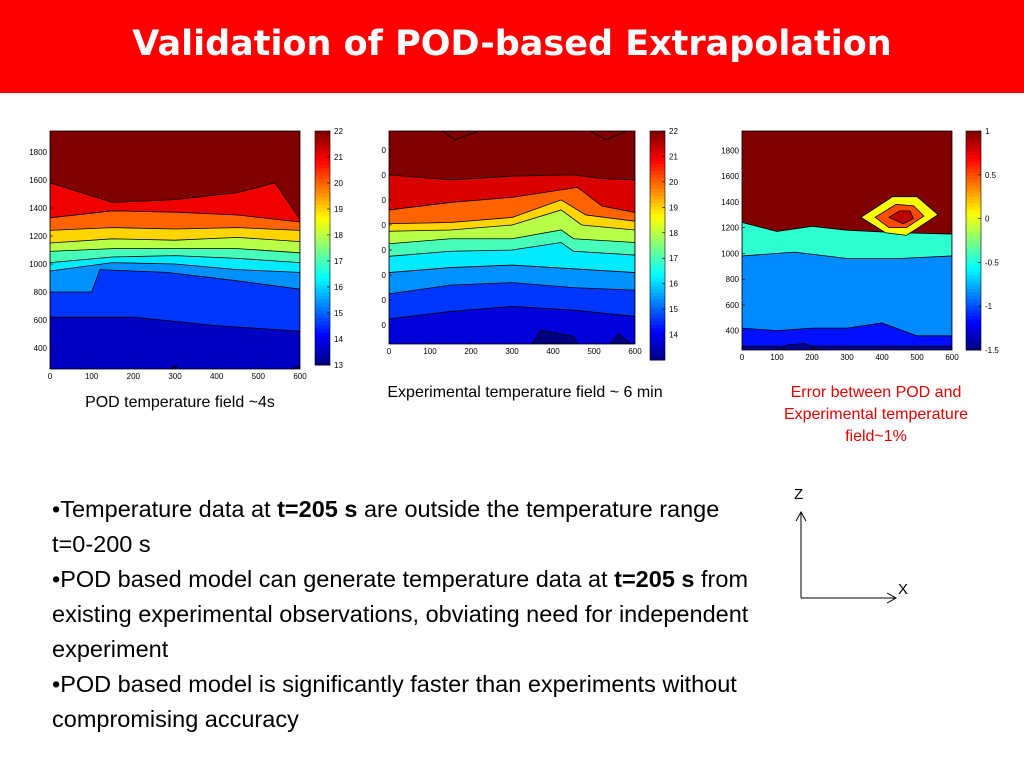 The width and height of the screenshot is (1024, 768). Describe the element at coordinates (992, 350) in the screenshot. I see `colorbar-tick-label: -1.5` at that location.